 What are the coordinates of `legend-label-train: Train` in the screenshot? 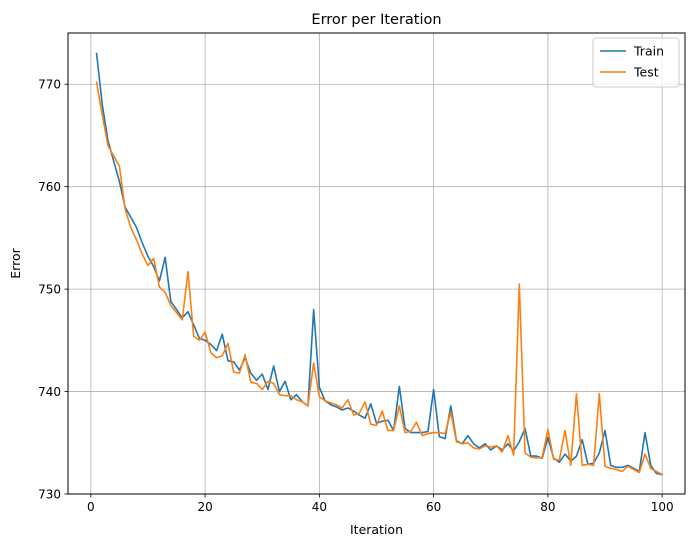 It's located at (648, 51).